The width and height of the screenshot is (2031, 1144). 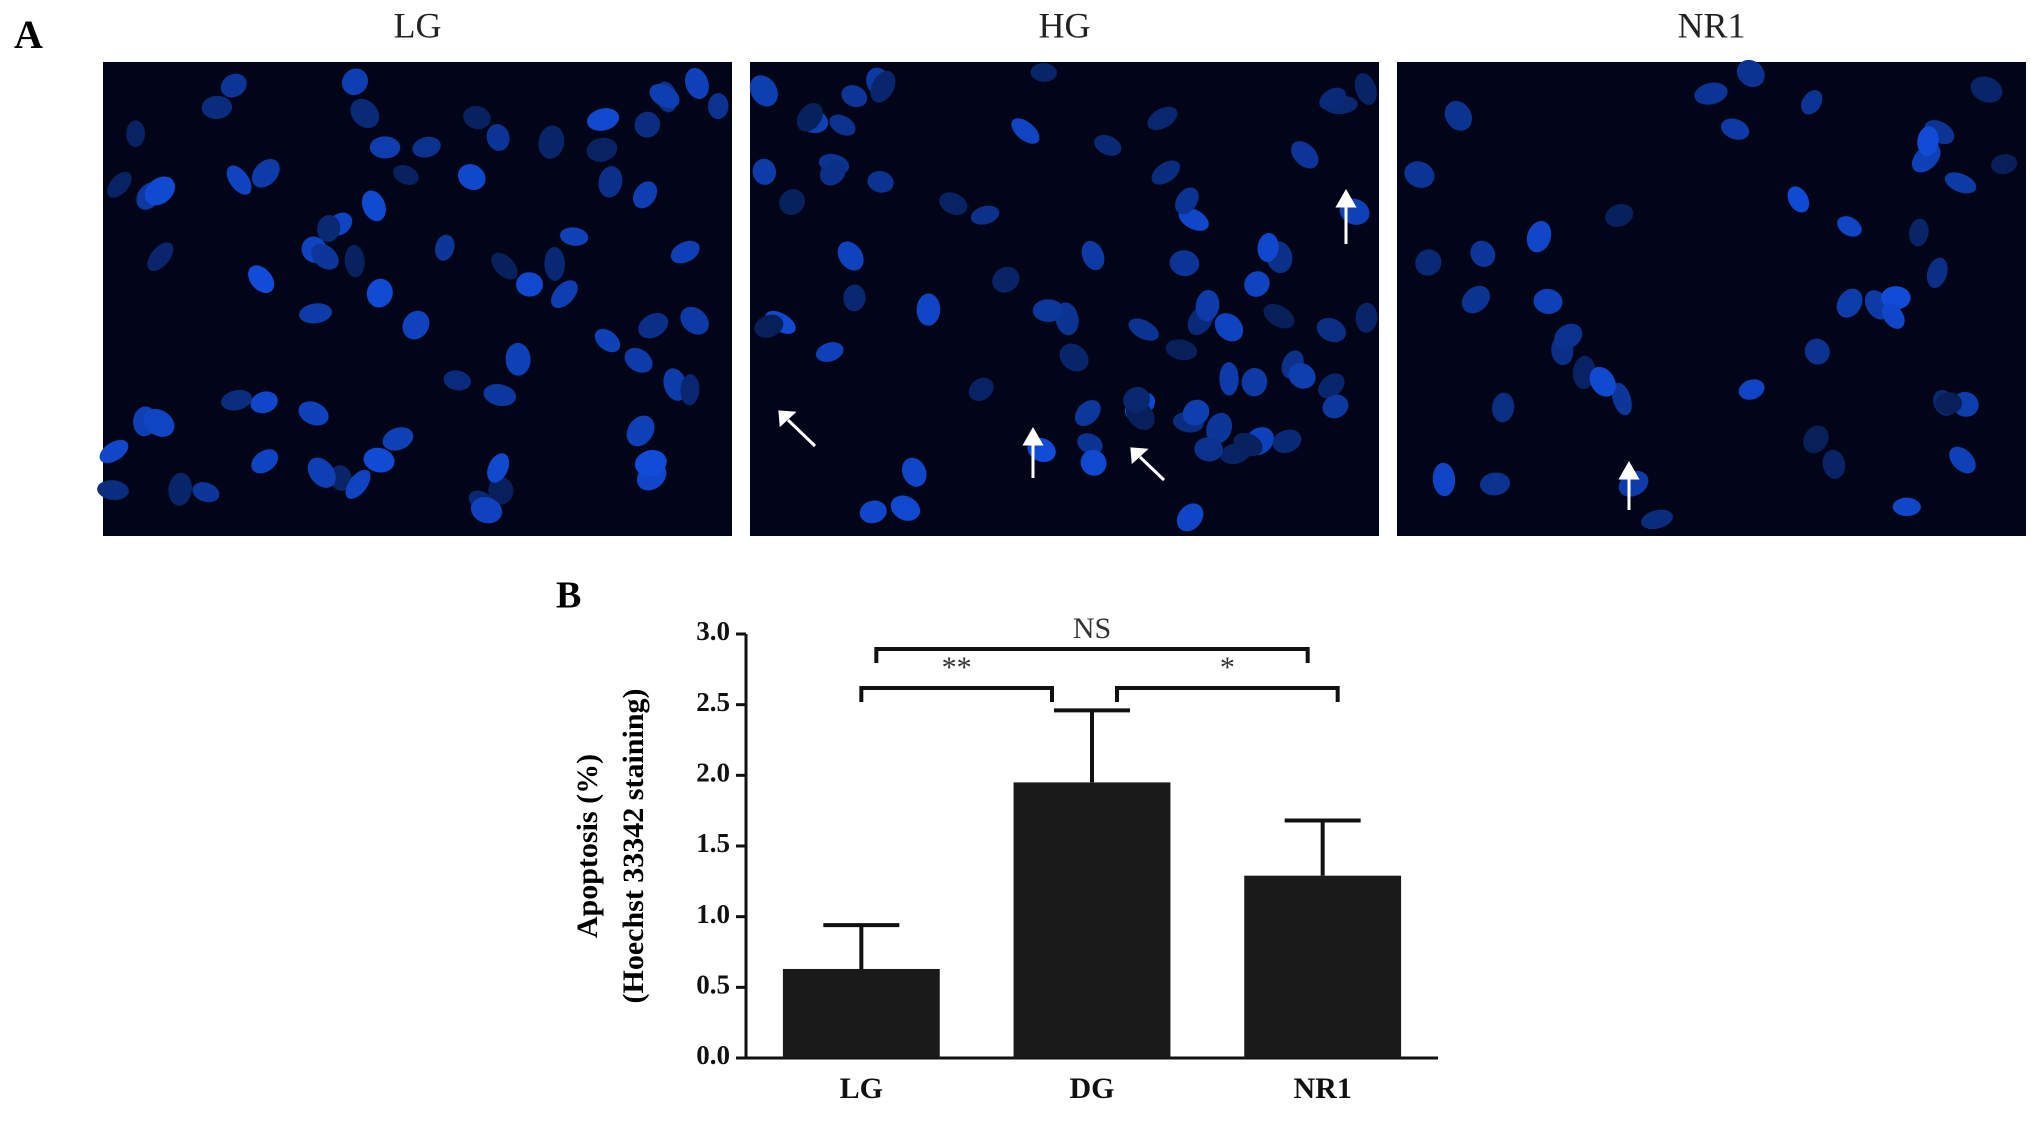 What do you see at coordinates (1065, 25) in the screenshot?
I see `image-label: HG` at bounding box center [1065, 25].